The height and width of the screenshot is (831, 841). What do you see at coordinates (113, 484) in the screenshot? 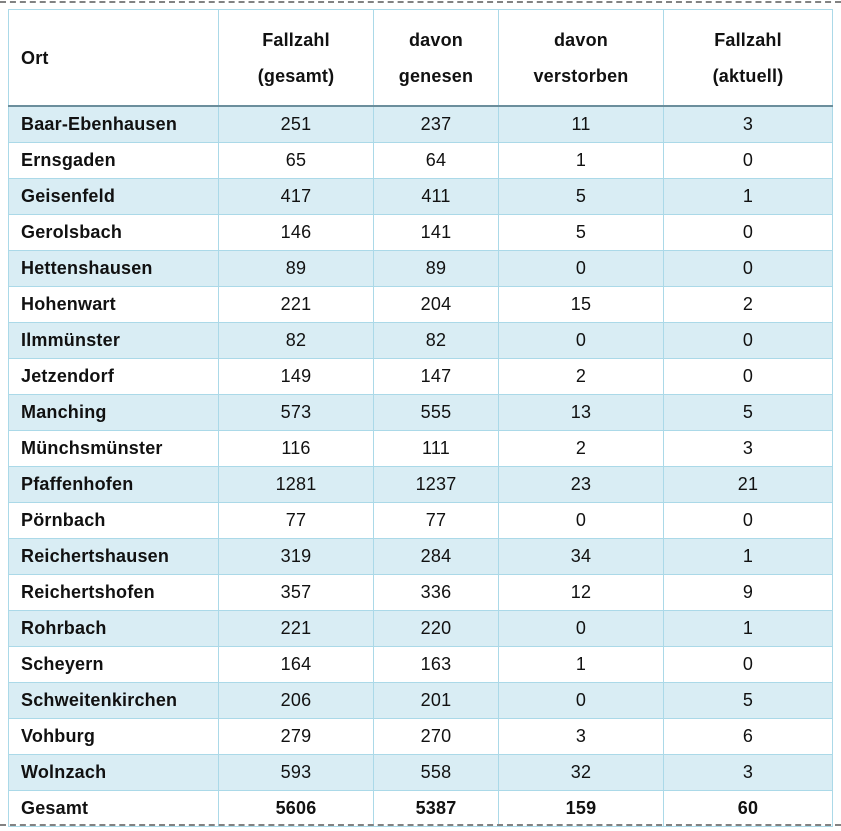
I see `ort-cell: Pfaffenhofen` at bounding box center [113, 484].